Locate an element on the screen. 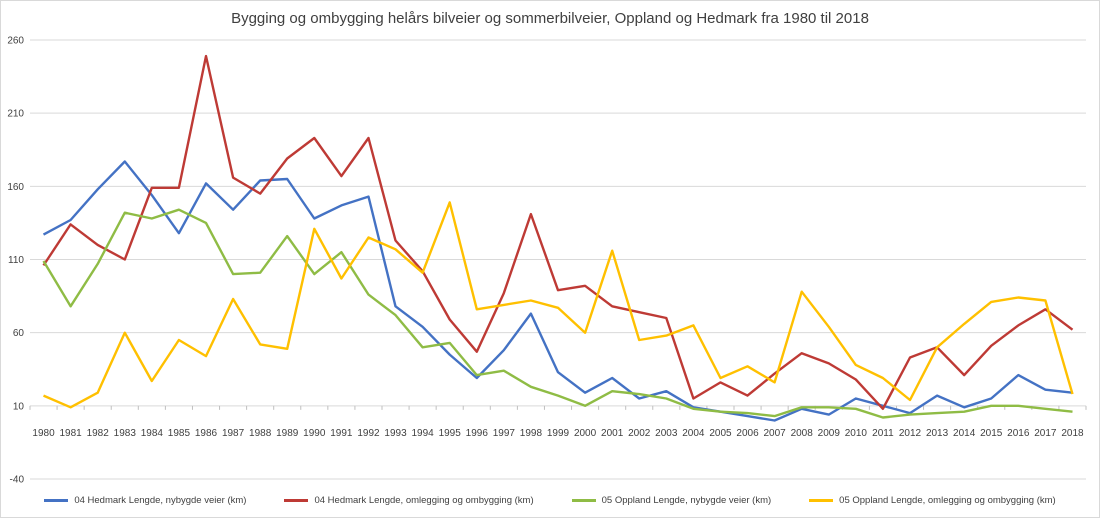 The width and height of the screenshot is (1100, 518). x-tick-label: 1997 is located at coordinates (504, 433).